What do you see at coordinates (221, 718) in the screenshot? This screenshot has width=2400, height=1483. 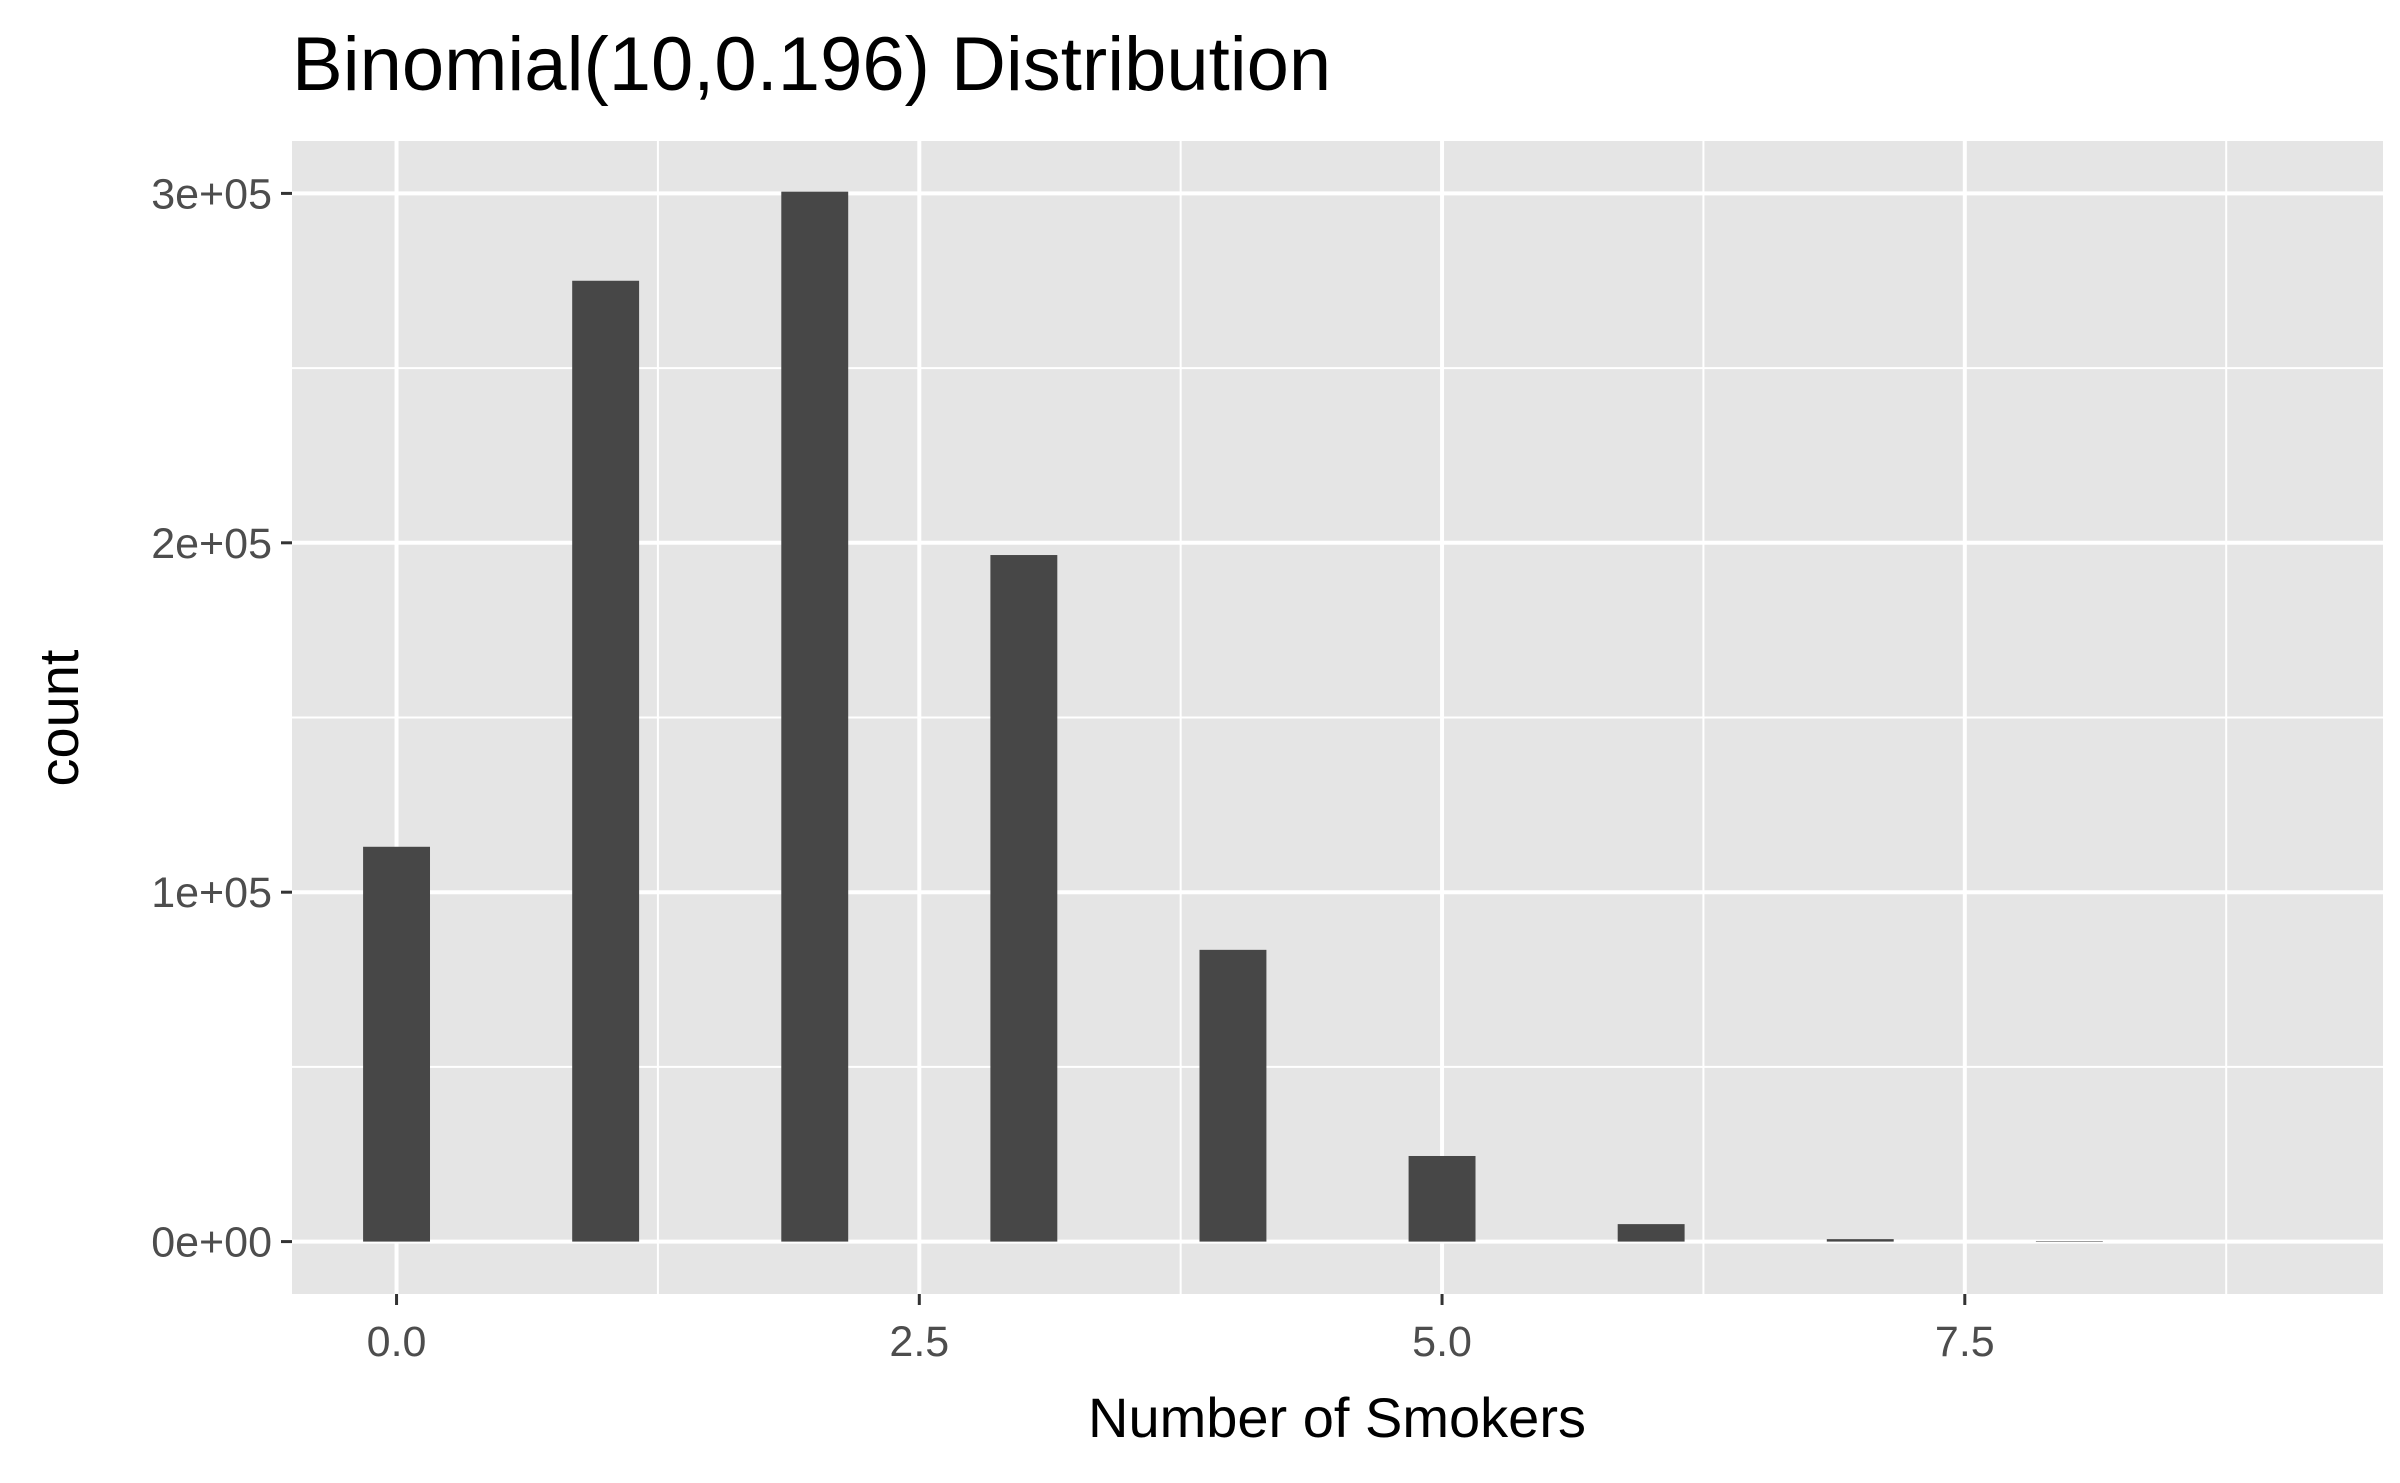 I see `y-axis: 0e+00 1e+05 2e+05 3e+05` at bounding box center [221, 718].